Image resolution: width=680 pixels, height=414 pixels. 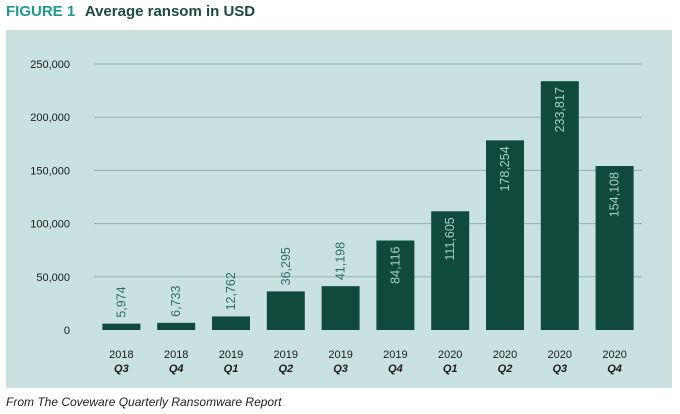 I want to click on data-label: 233,817, so click(x=560, y=109).